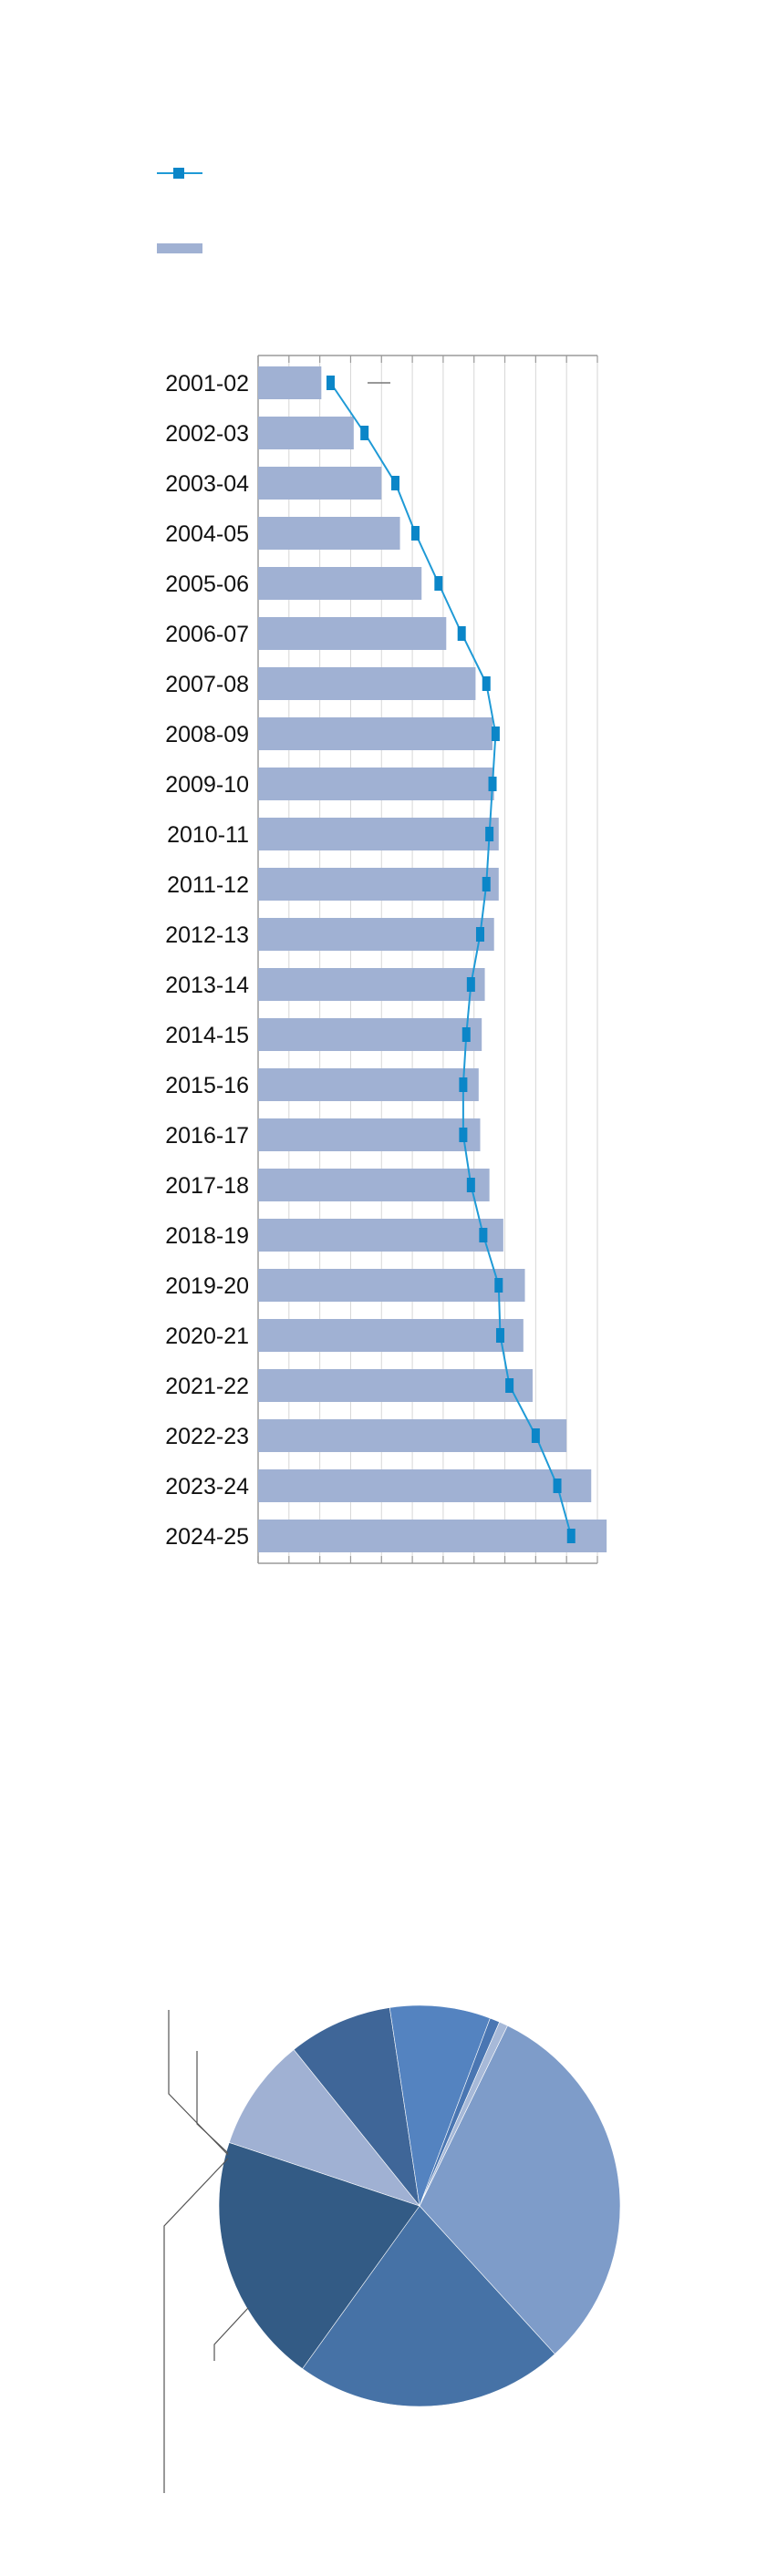 The height and width of the screenshot is (2576, 757). Describe the element at coordinates (207, 1436) in the screenshot. I see `category-label: 2022-23` at that location.